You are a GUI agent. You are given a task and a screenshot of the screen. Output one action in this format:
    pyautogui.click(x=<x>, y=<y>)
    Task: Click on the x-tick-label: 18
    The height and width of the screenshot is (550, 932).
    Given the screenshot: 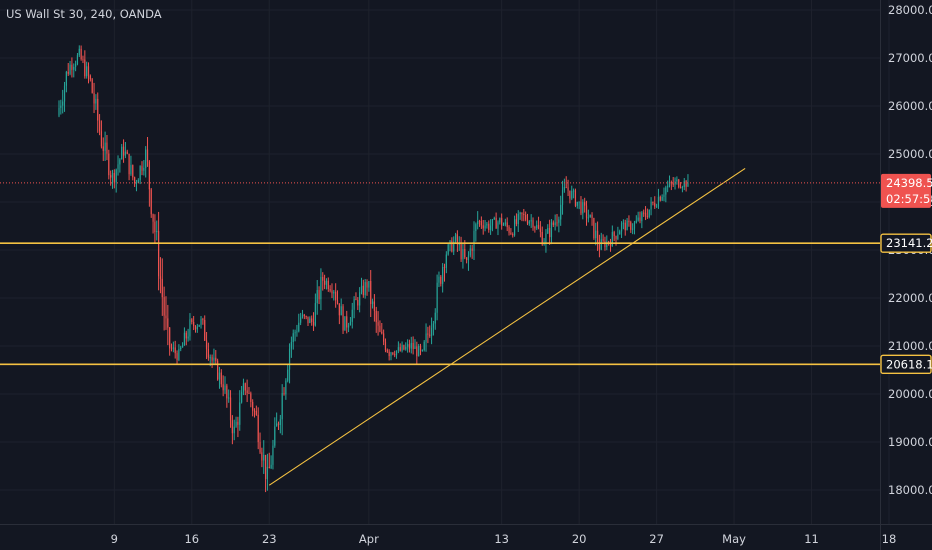 What is the action you would take?
    pyautogui.click(x=889, y=539)
    